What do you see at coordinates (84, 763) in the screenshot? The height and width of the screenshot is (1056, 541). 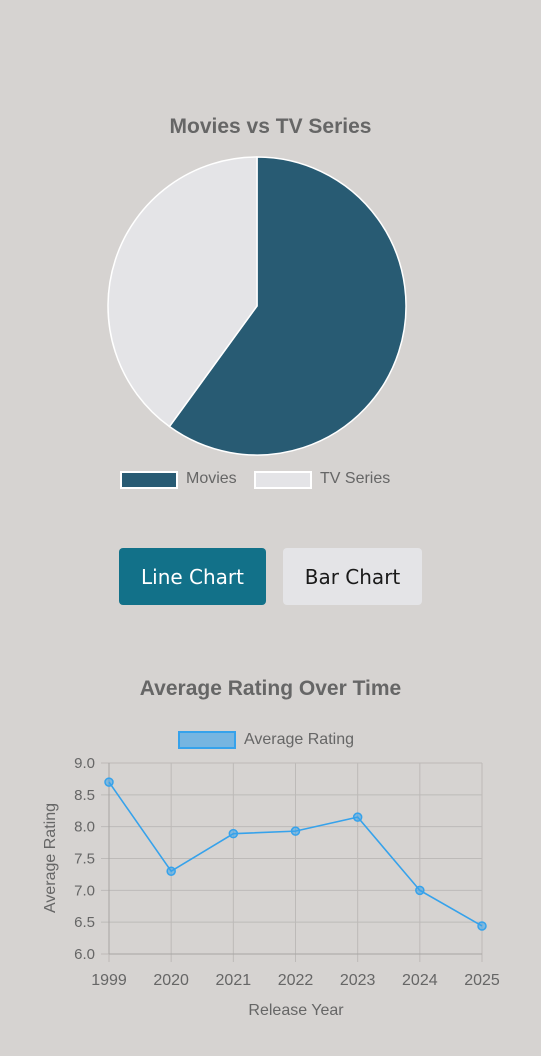 I see `y-tick-label: 9.0` at bounding box center [84, 763].